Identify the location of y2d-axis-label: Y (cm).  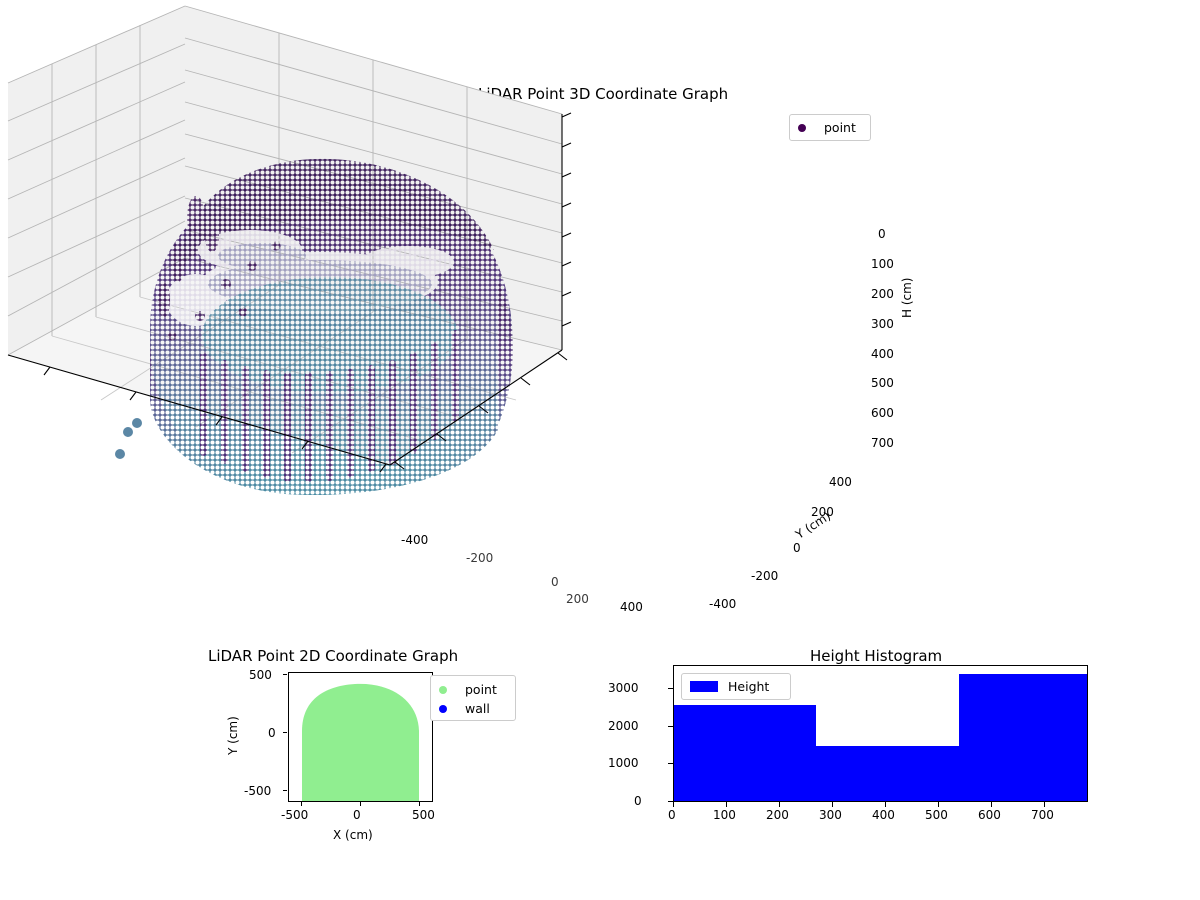
(233, 735).